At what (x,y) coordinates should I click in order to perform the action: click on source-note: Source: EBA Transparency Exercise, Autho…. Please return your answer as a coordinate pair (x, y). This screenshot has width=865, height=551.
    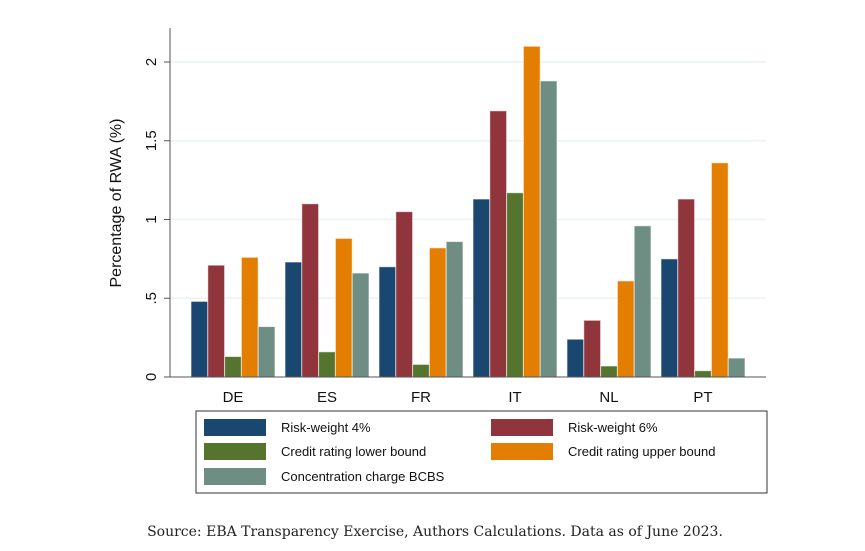
    Looking at the image, I should click on (435, 532).